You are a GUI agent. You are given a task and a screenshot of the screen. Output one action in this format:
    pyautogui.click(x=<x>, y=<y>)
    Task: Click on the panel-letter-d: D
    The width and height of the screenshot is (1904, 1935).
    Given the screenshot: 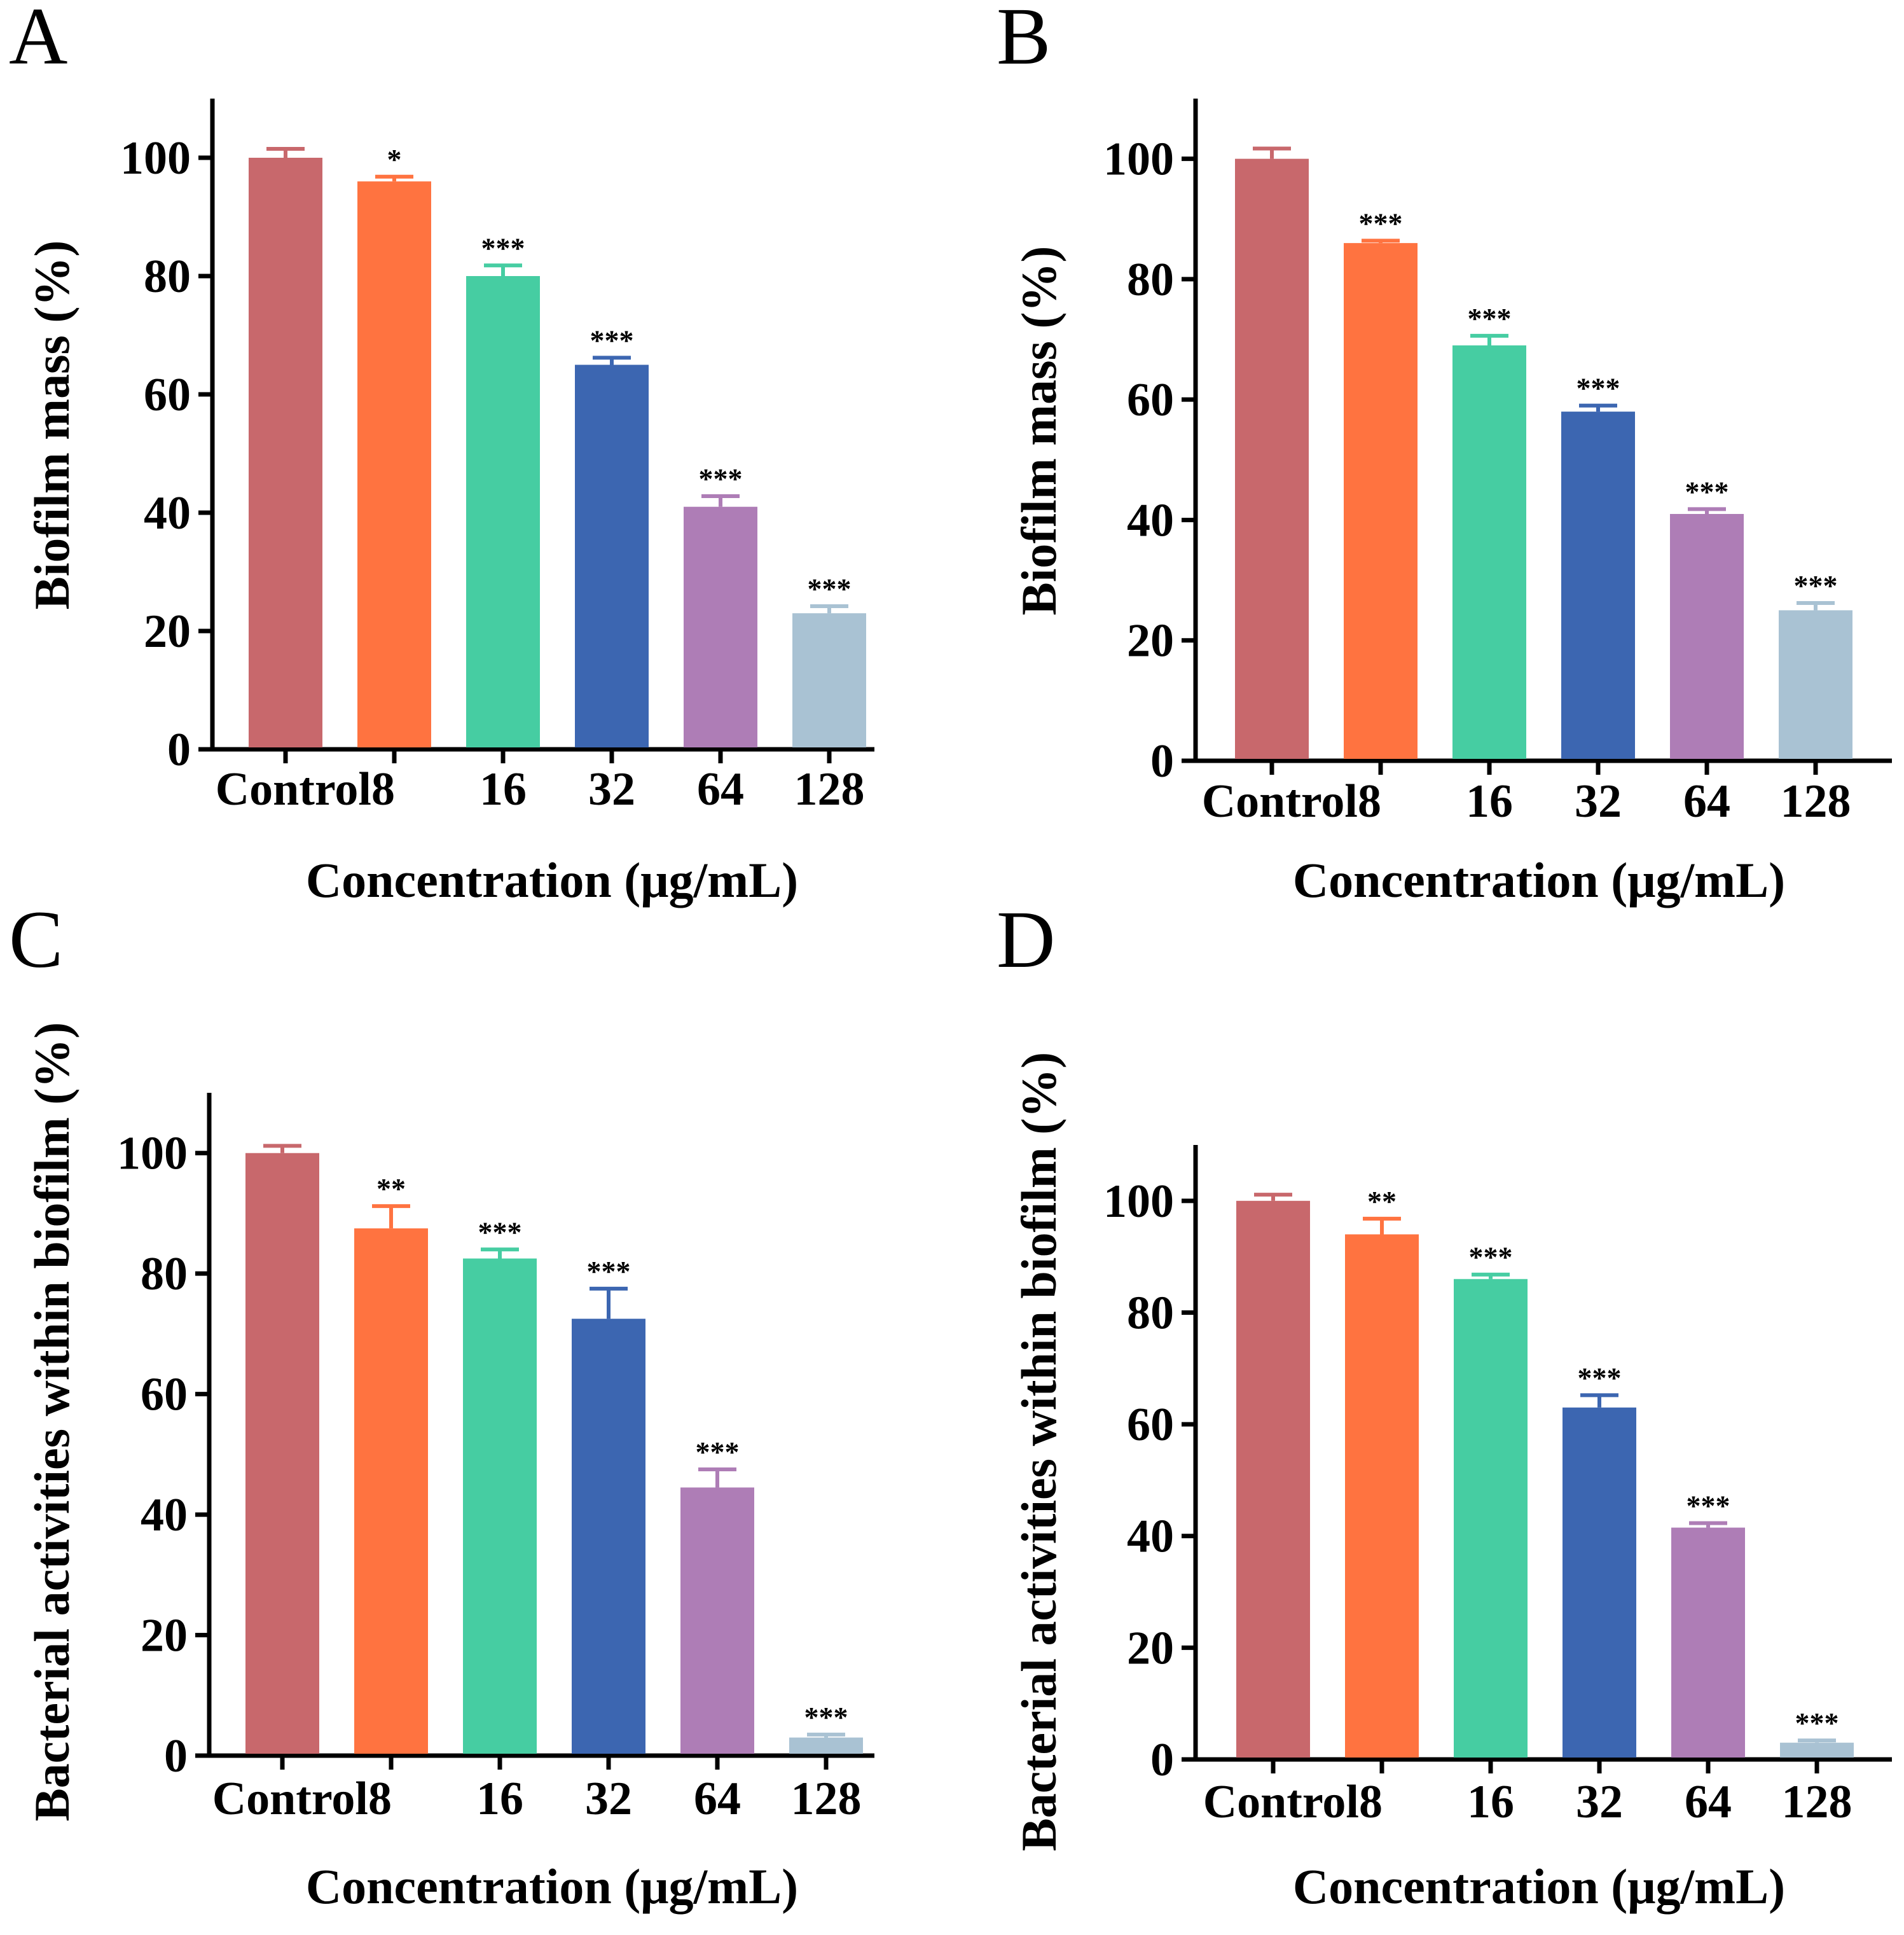 What is the action you would take?
    pyautogui.click(x=1026, y=939)
    